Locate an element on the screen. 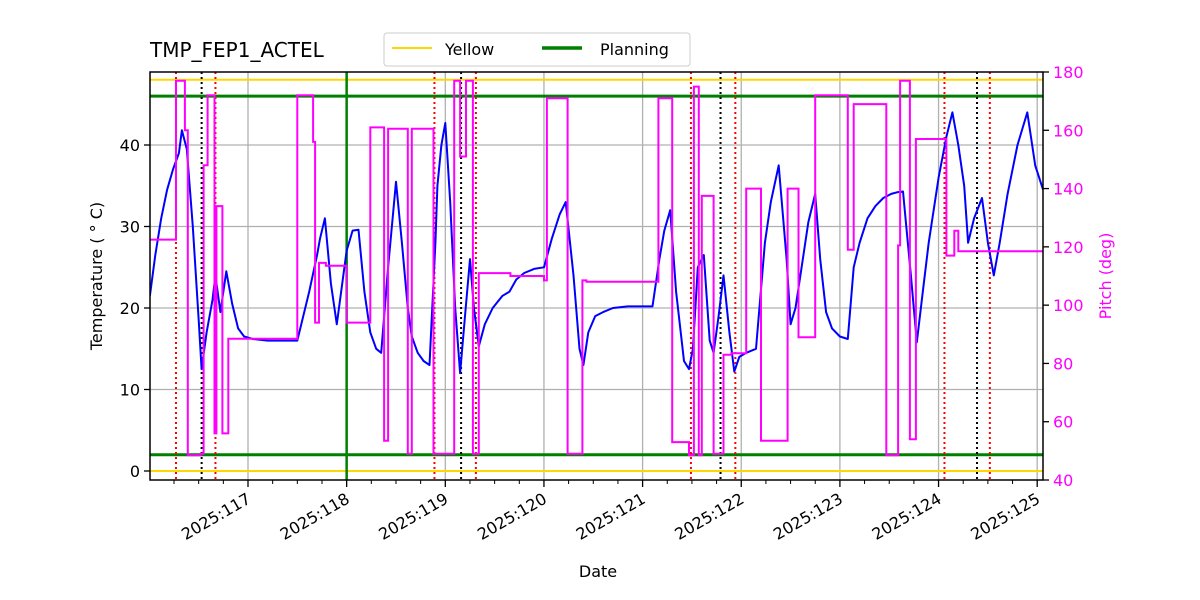  y2-tick-label: 40 is located at coordinates (1063, 480).